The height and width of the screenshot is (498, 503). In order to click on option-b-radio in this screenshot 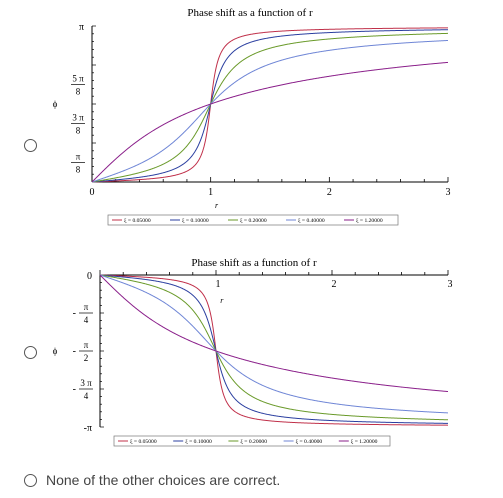, I will do `click(30, 352)`.